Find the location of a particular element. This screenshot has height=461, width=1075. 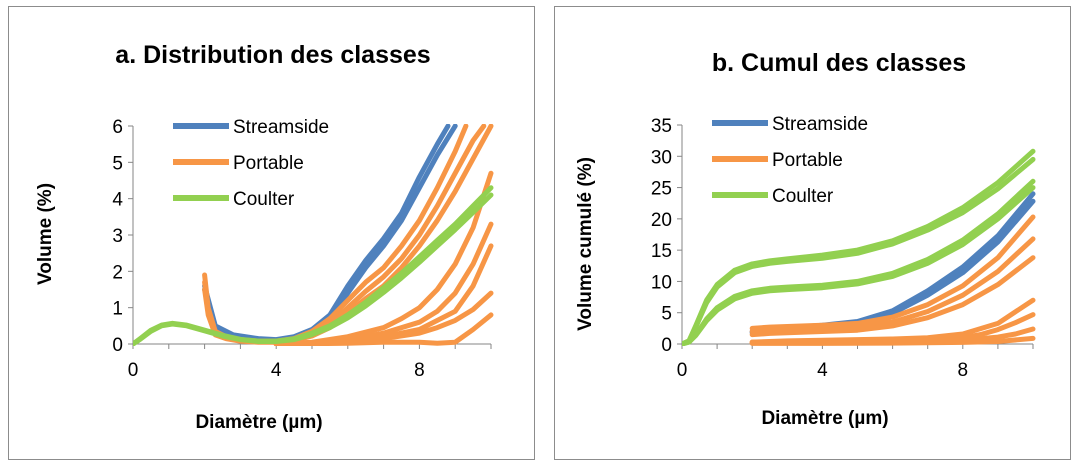

y-axis-title: Volume (%) is located at coordinates (45, 234).